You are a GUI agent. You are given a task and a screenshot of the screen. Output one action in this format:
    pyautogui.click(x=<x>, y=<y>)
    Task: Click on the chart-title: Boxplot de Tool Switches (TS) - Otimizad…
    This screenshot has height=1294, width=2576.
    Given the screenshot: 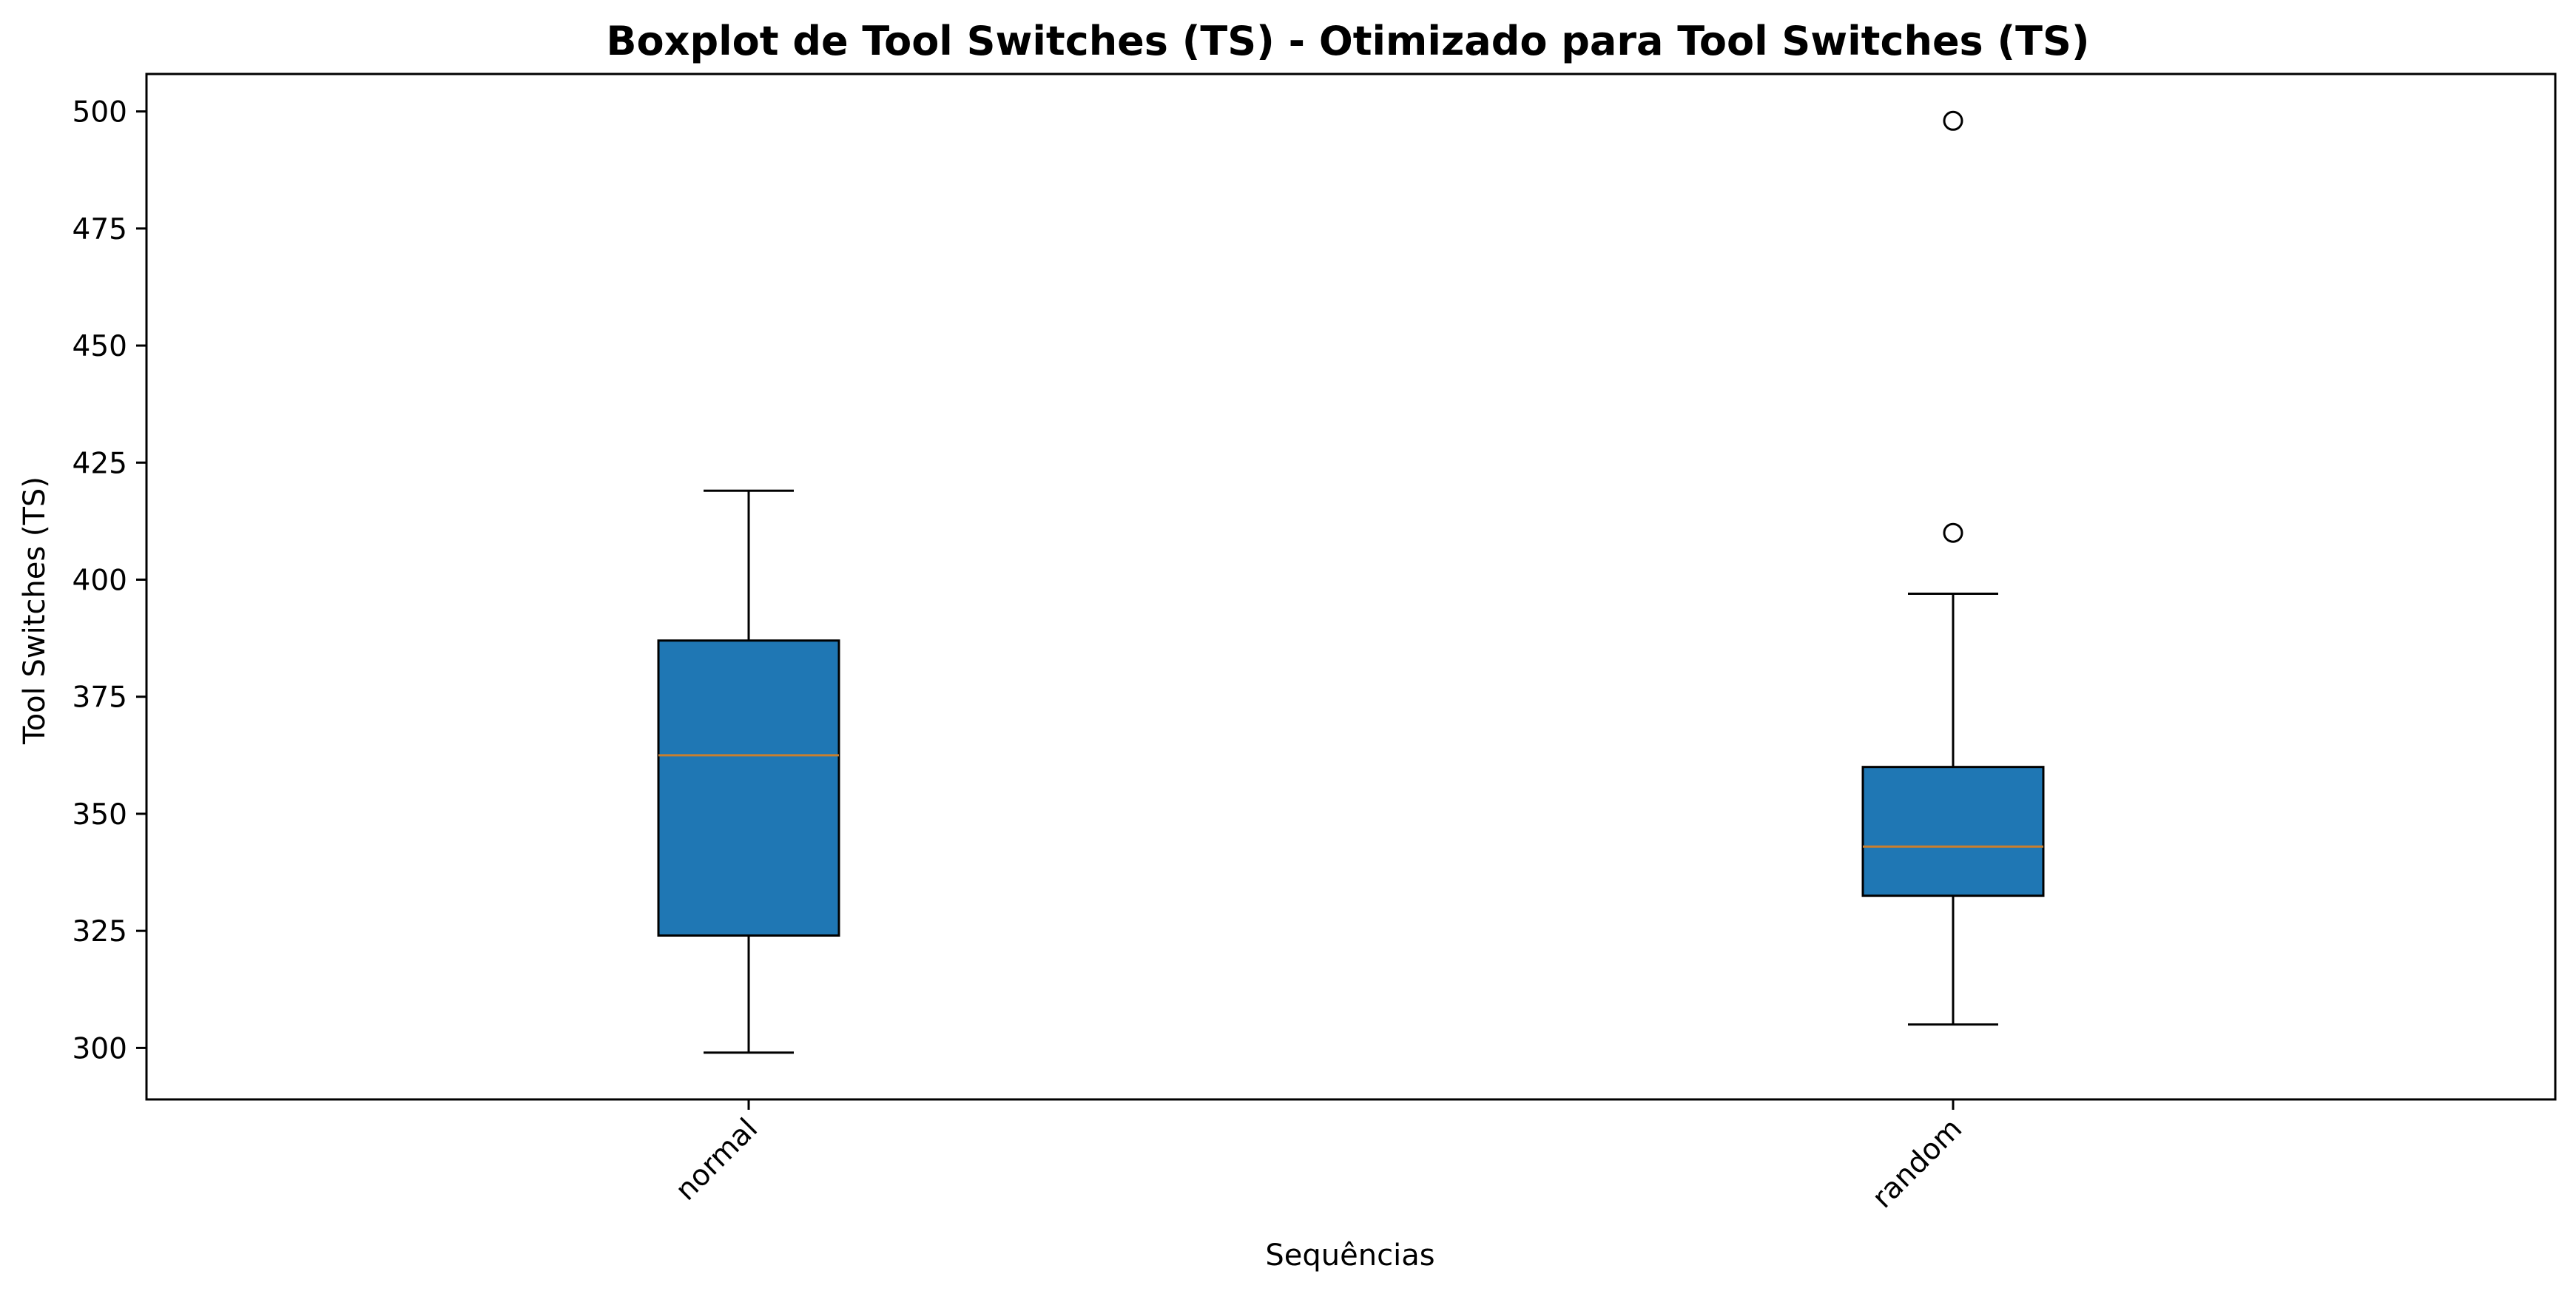 What is the action you would take?
    pyautogui.click(x=1347, y=41)
    